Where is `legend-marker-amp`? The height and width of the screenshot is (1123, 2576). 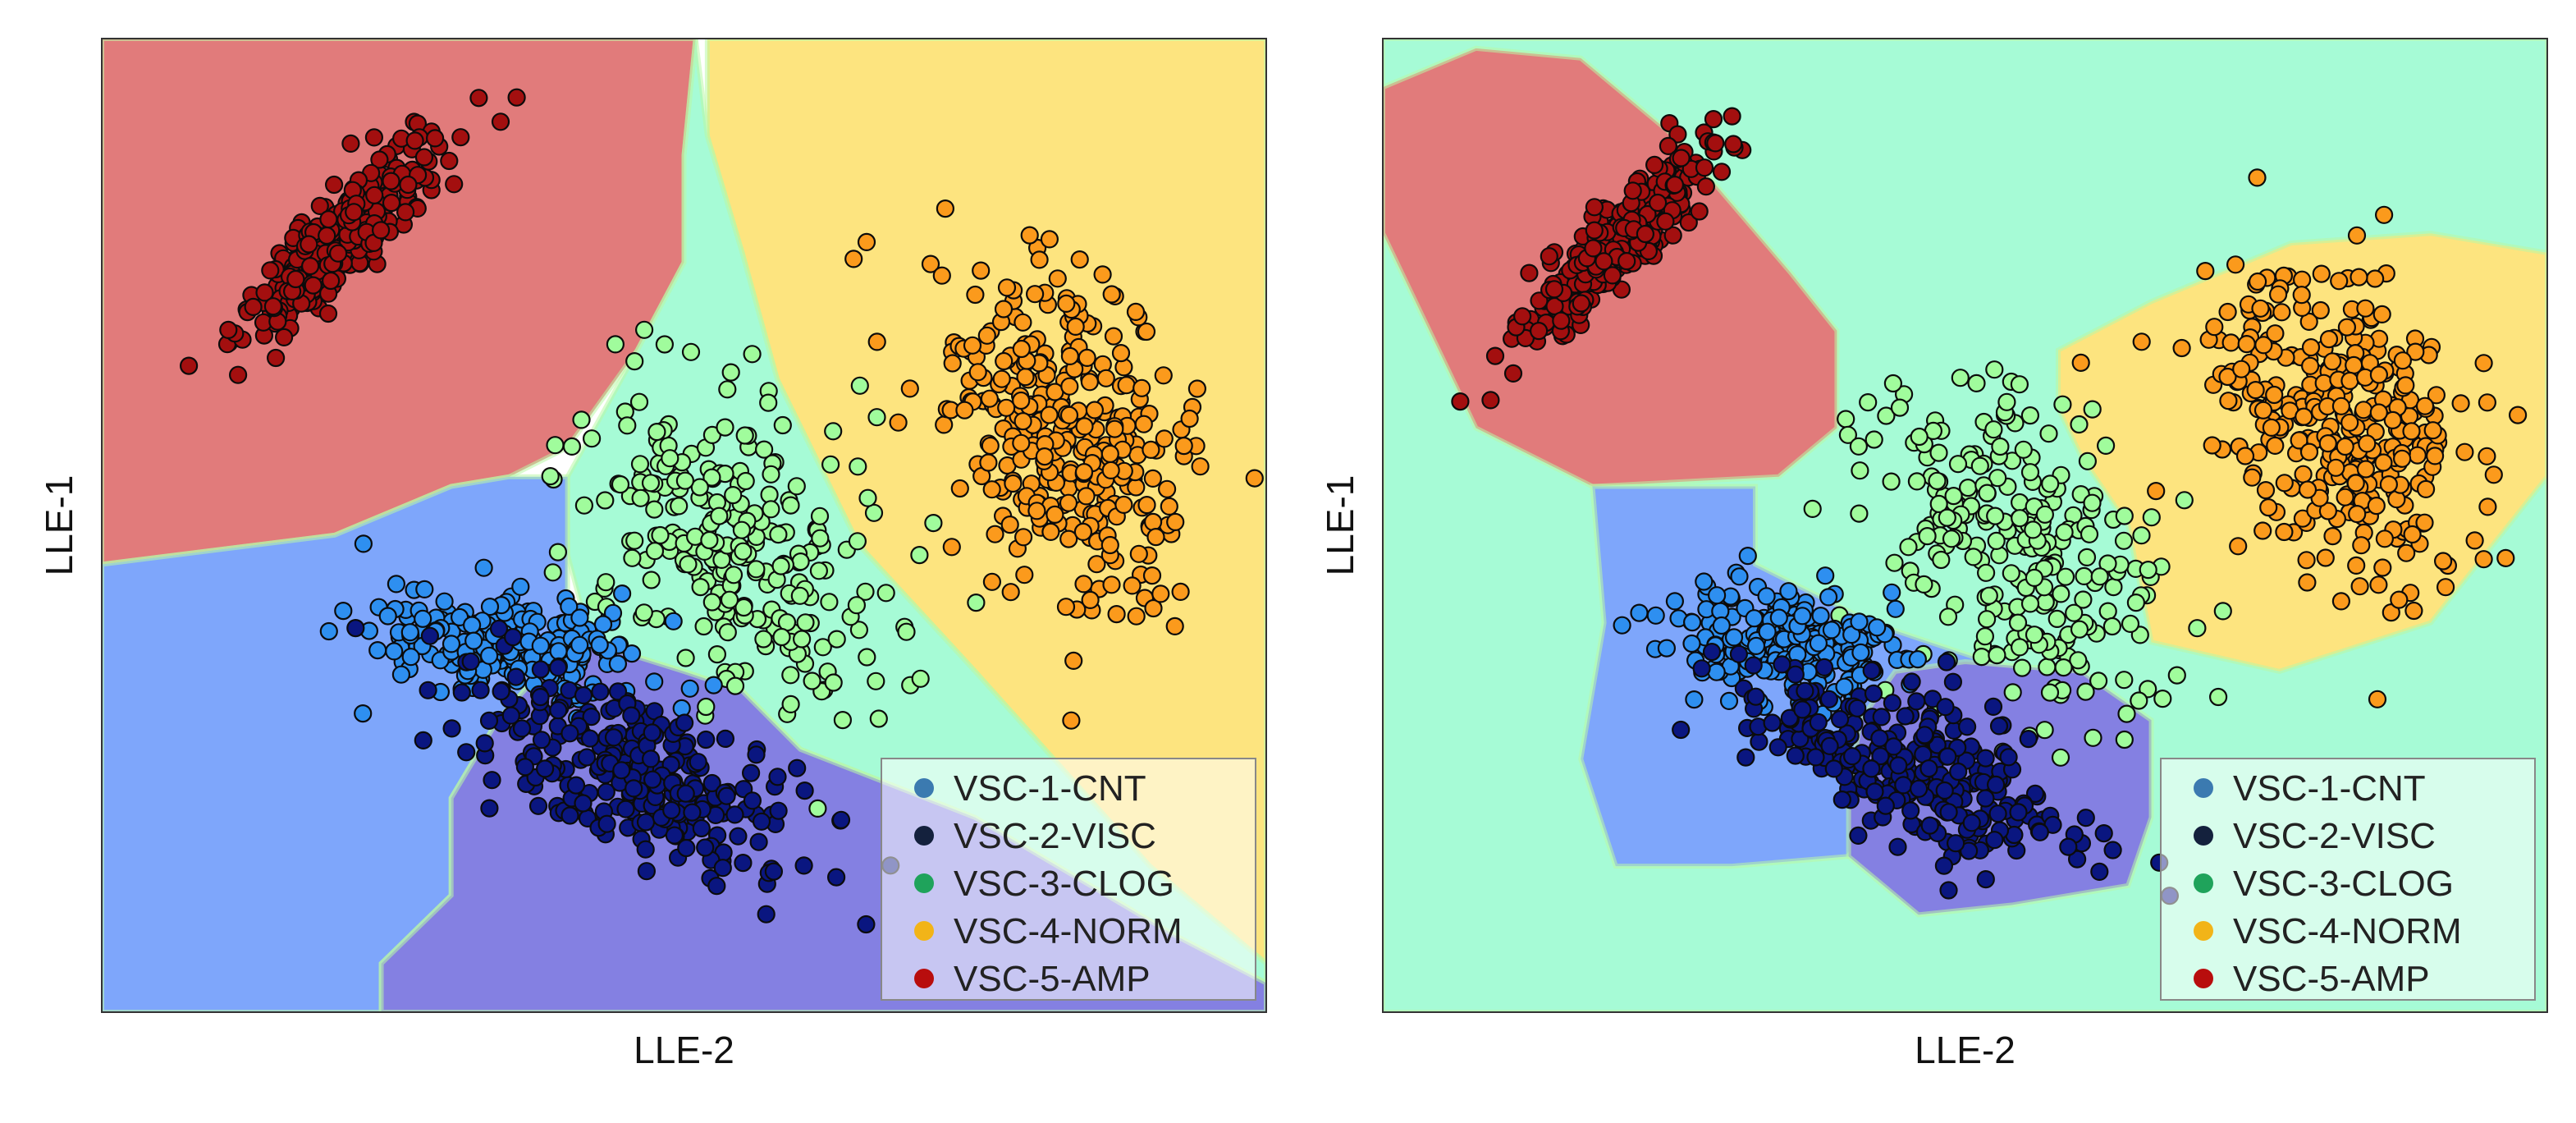 legend-marker-amp is located at coordinates (924, 978).